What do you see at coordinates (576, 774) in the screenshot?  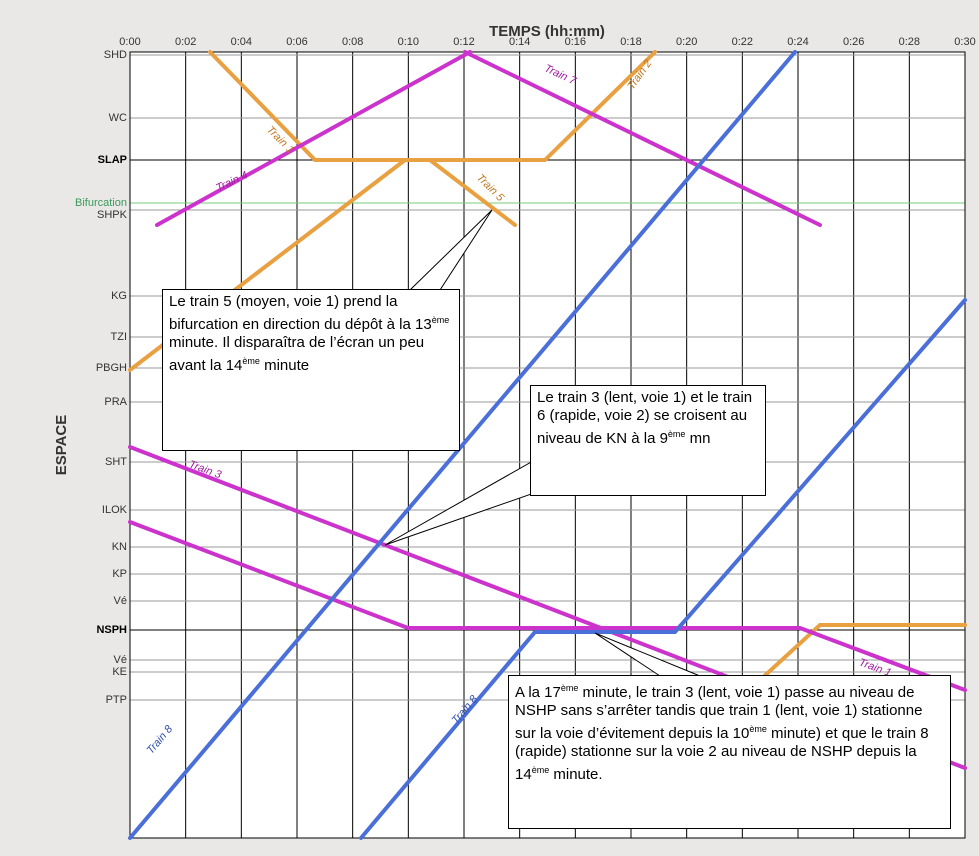 I see `callout-text: minute.` at bounding box center [576, 774].